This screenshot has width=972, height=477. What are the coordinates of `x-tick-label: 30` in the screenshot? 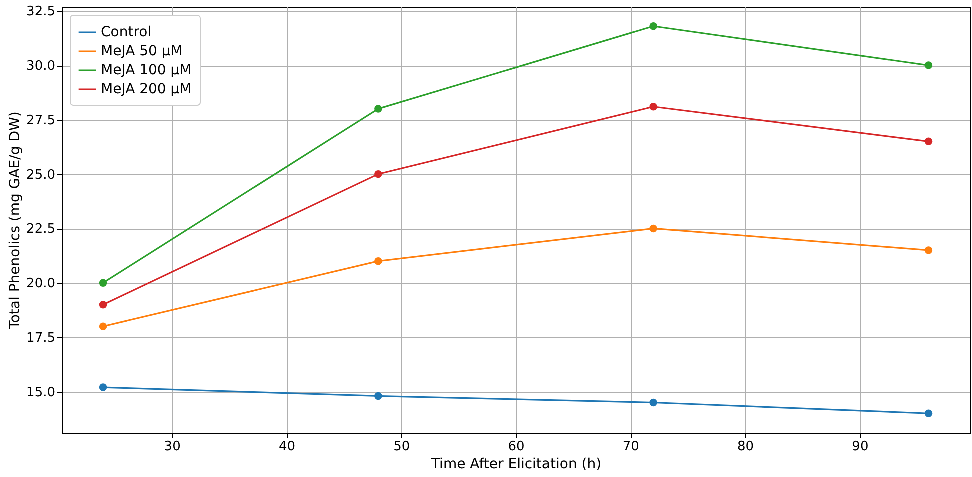 It's located at (172, 447).